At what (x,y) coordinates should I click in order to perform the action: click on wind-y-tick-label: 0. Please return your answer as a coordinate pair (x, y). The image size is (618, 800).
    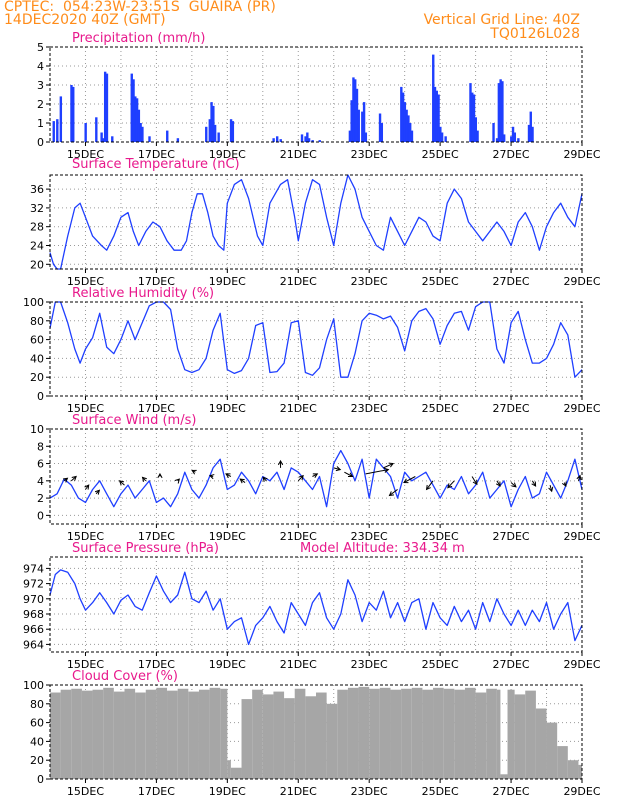
    Looking at the image, I should click on (40, 515).